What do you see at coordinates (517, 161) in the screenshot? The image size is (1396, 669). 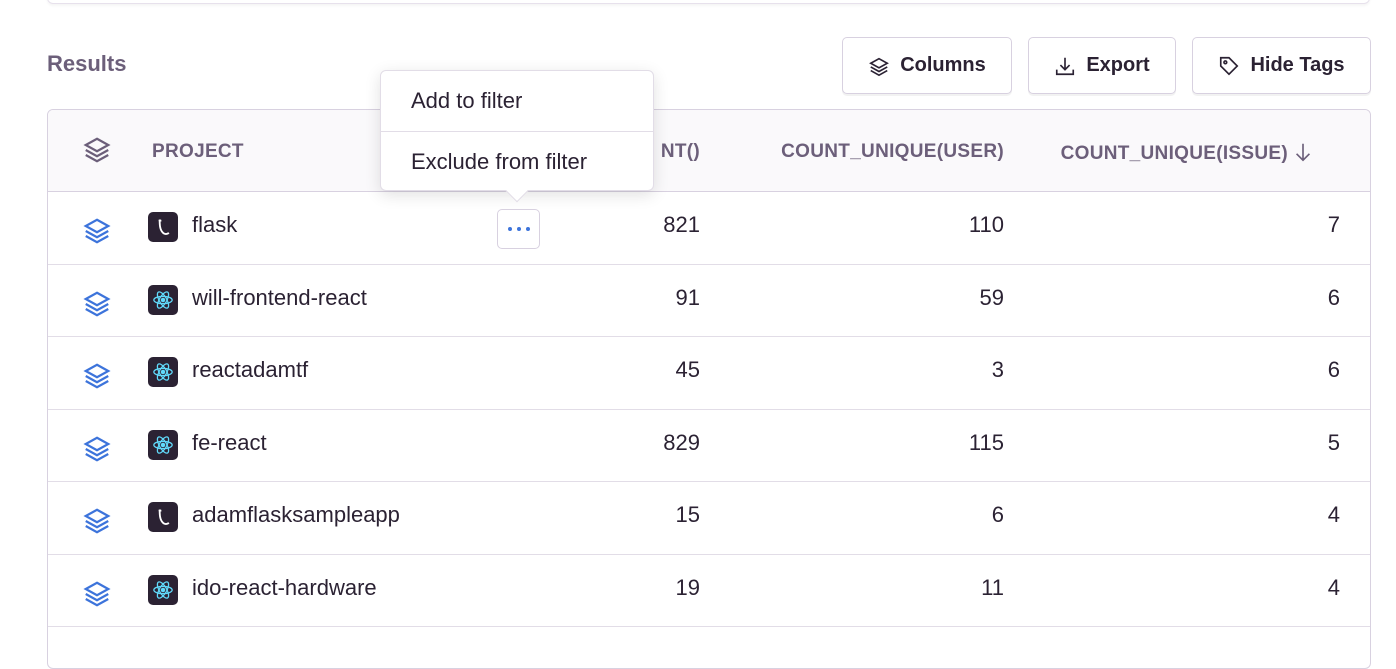 I see `exclude-from-filter-item: Exclude from filter` at bounding box center [517, 161].